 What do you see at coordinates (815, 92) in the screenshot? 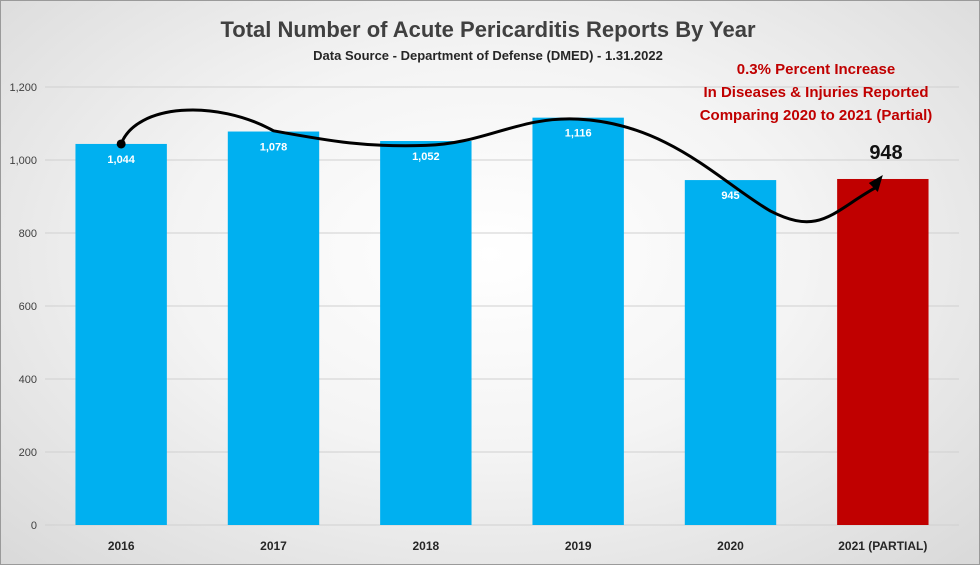
I see `annotation-line-2: In Diseases & Injuries Reported` at bounding box center [815, 92].